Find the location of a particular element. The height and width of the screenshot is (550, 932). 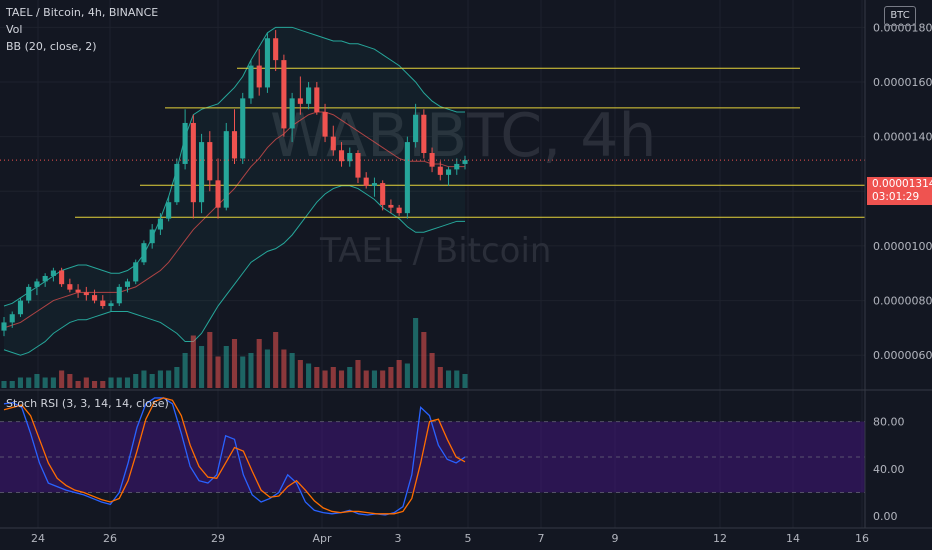

bb-legend: BB (20, close, 2) is located at coordinates (51, 46).